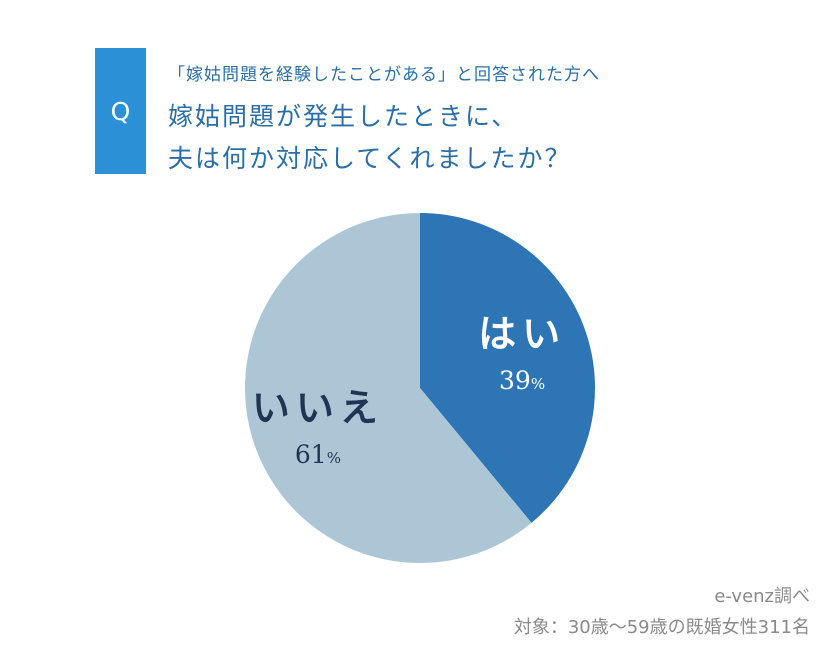 The height and width of the screenshot is (670, 840). Describe the element at coordinates (343, 116) in the screenshot. I see `question-title-line-1: 嫁姑問題が発生したときに、` at that location.